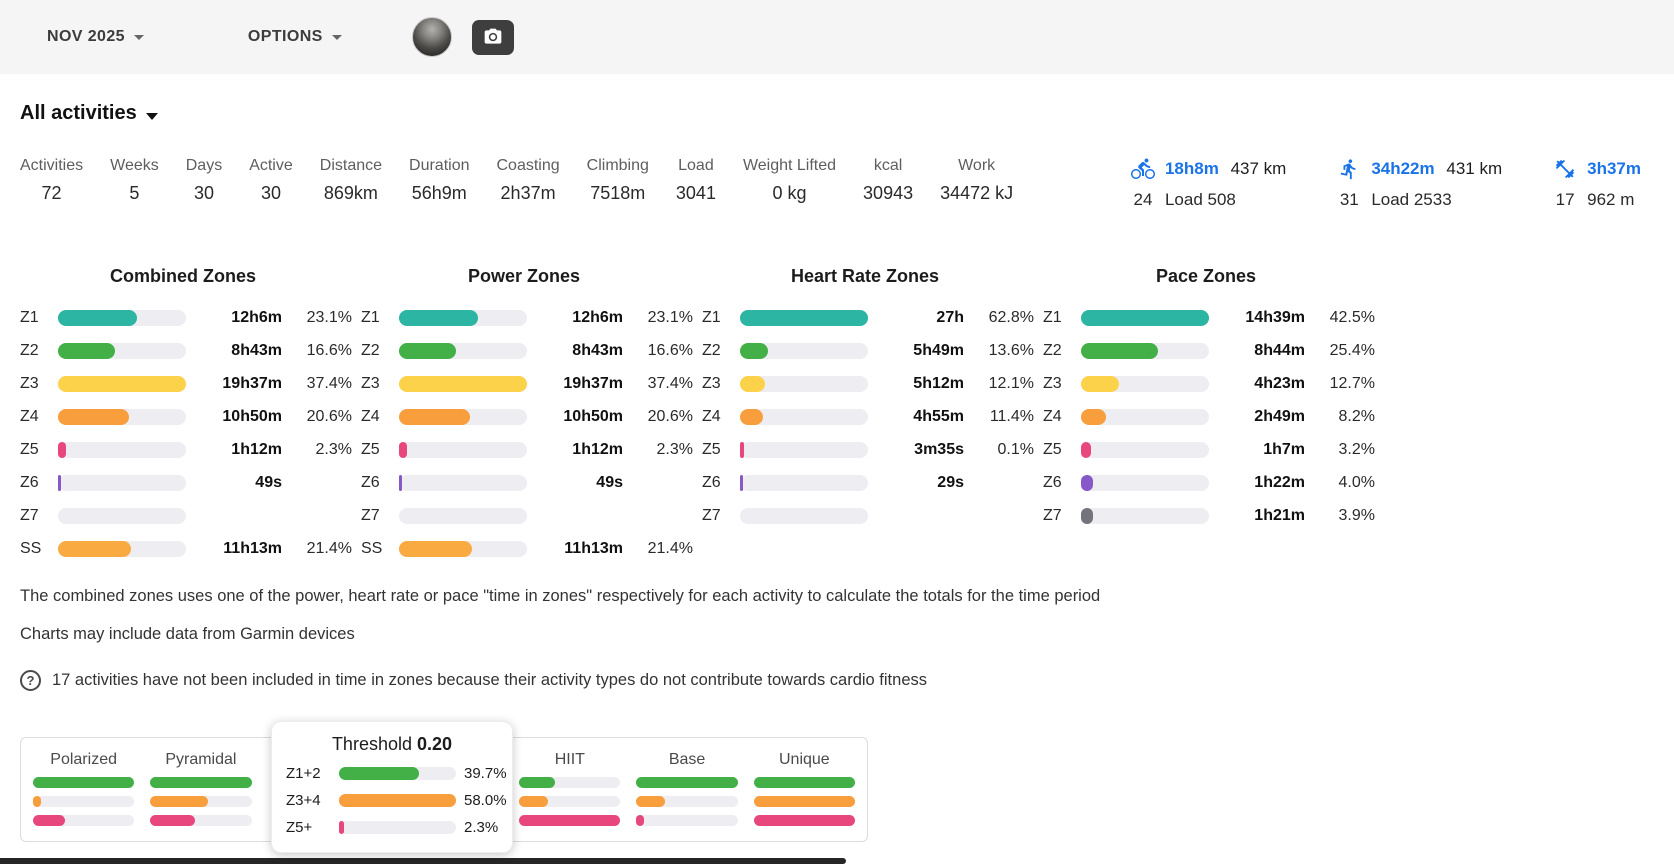  I want to click on zone-chart-combined: Combined Zones Z1 12h6m 23.1% Z2 8h43m, so click(186, 415).